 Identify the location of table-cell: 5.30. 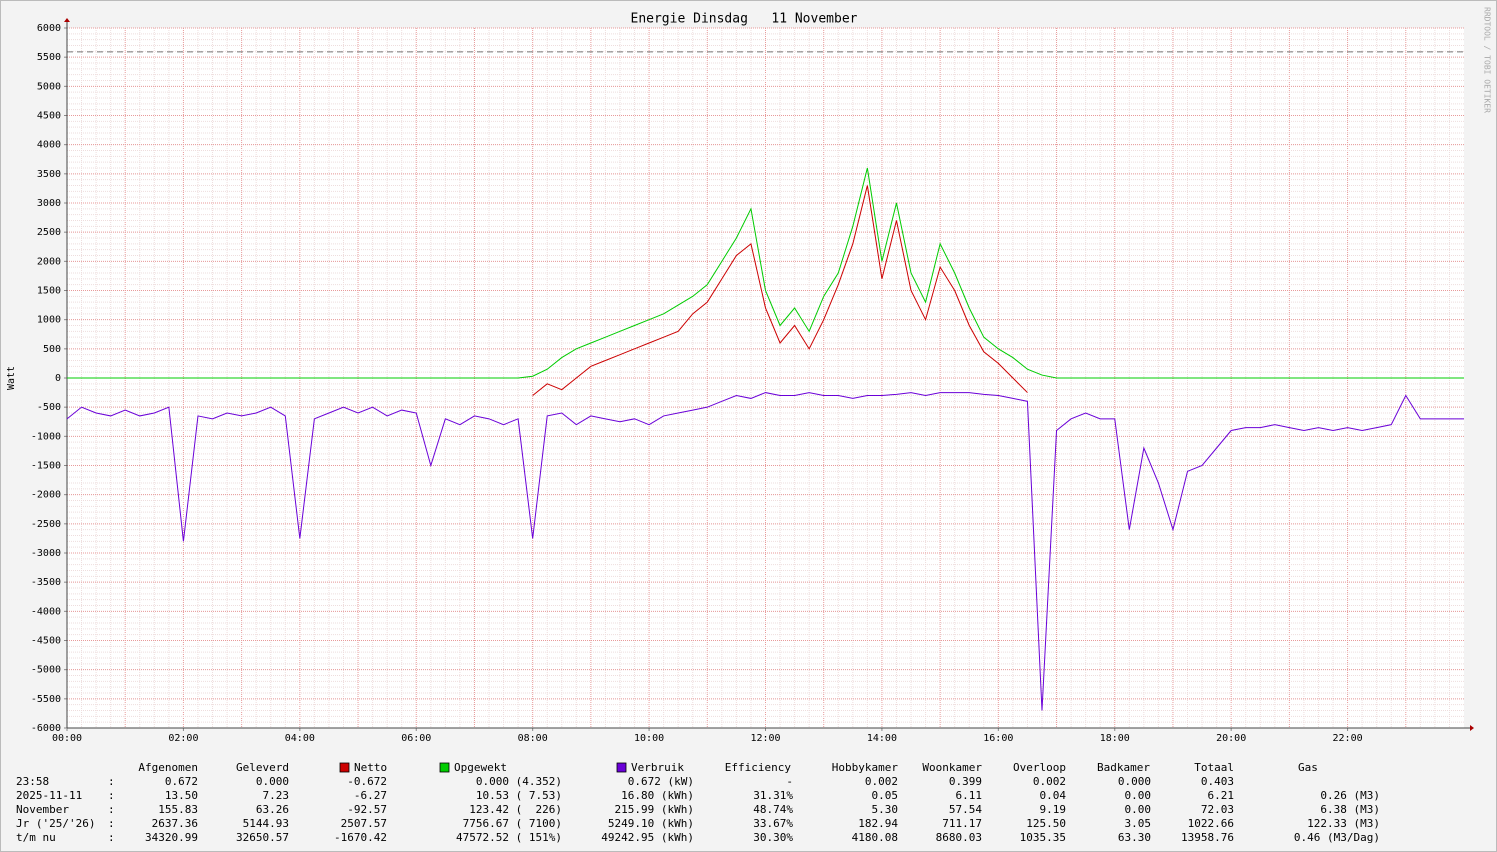
(885, 809).